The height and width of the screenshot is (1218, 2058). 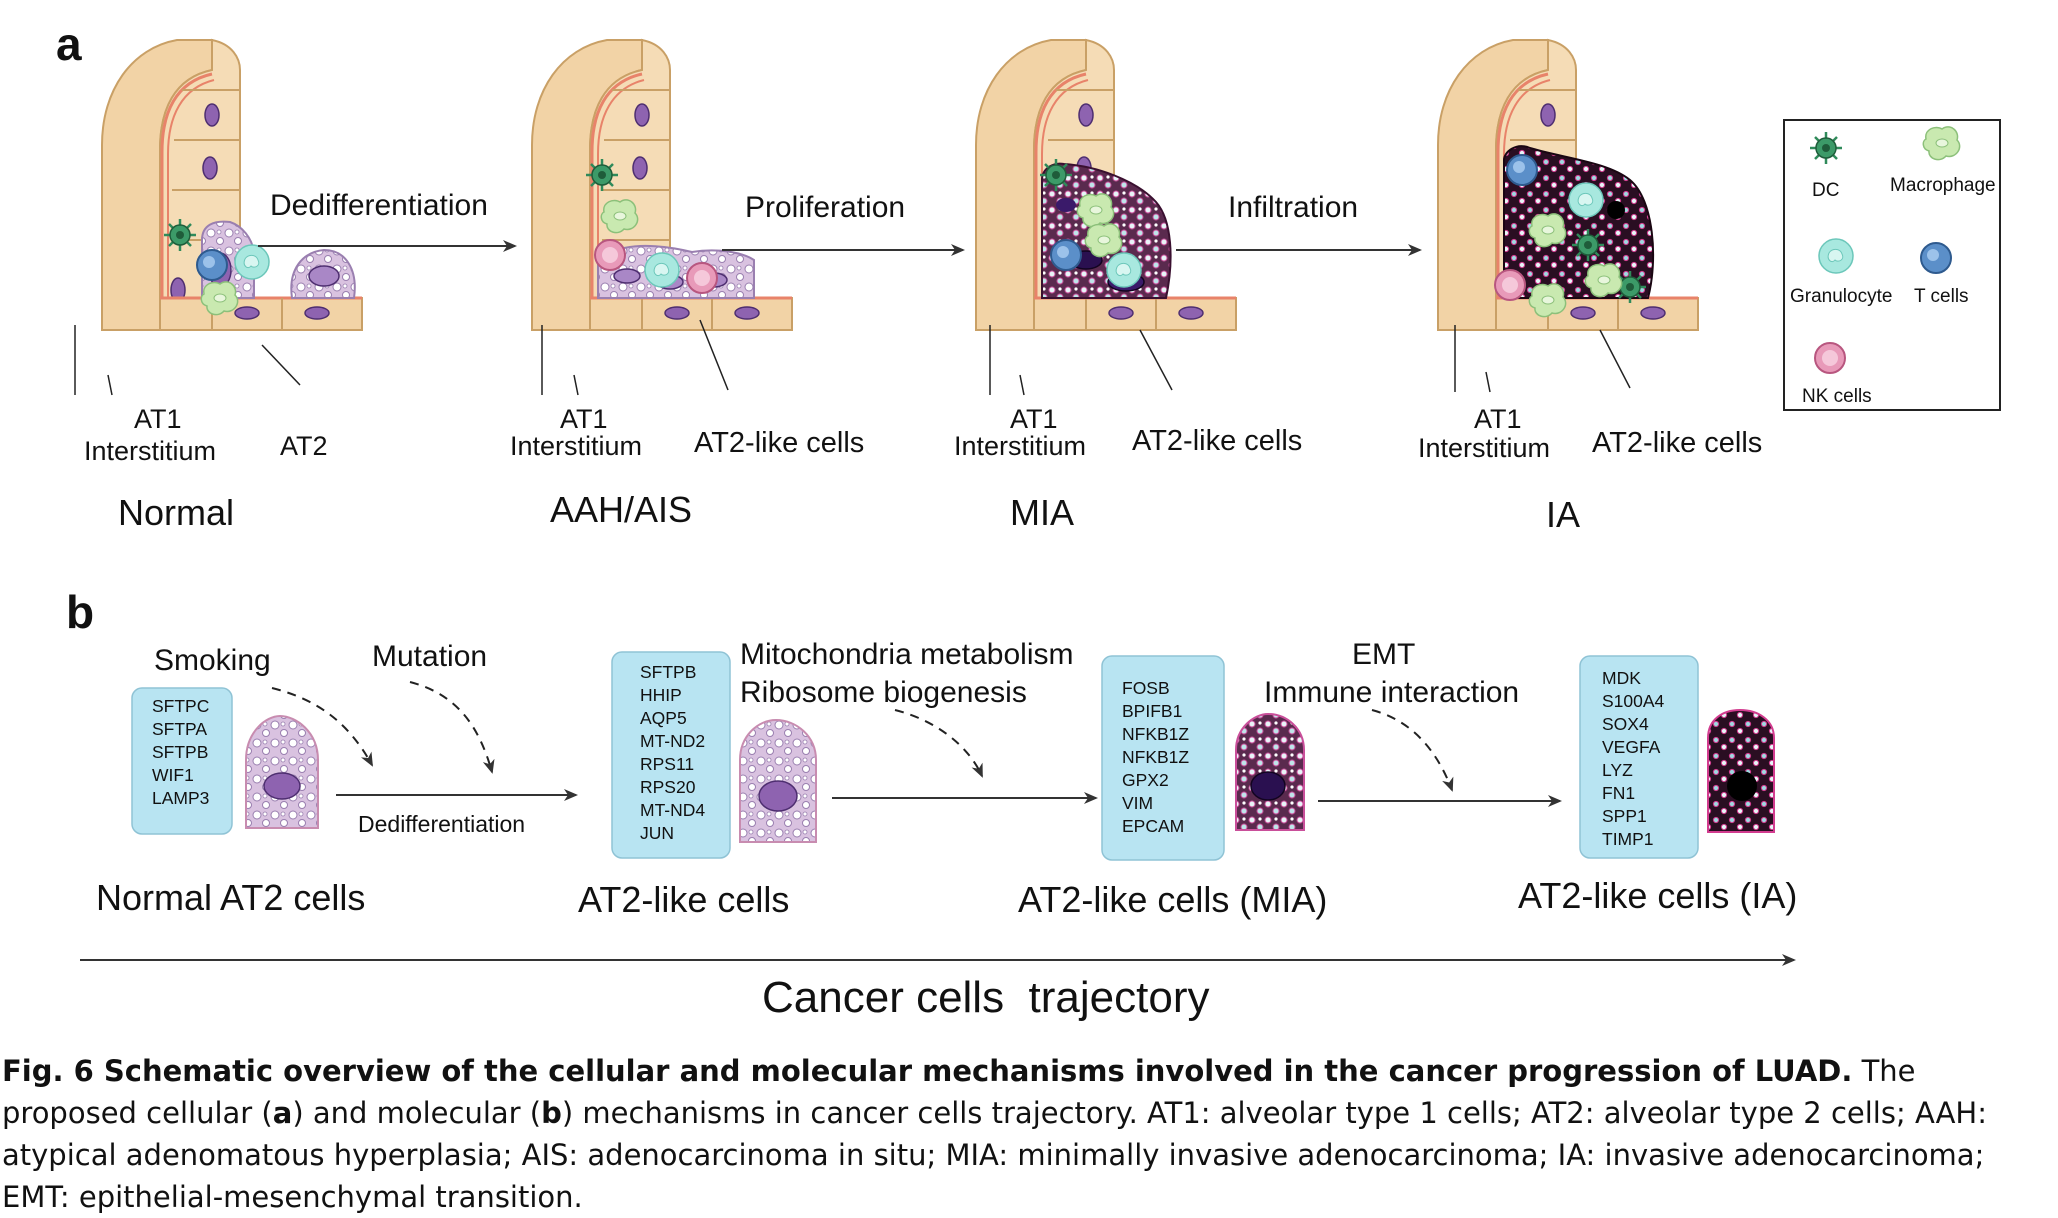 I want to click on cell-at2-like-ia, so click(x=1741, y=770).